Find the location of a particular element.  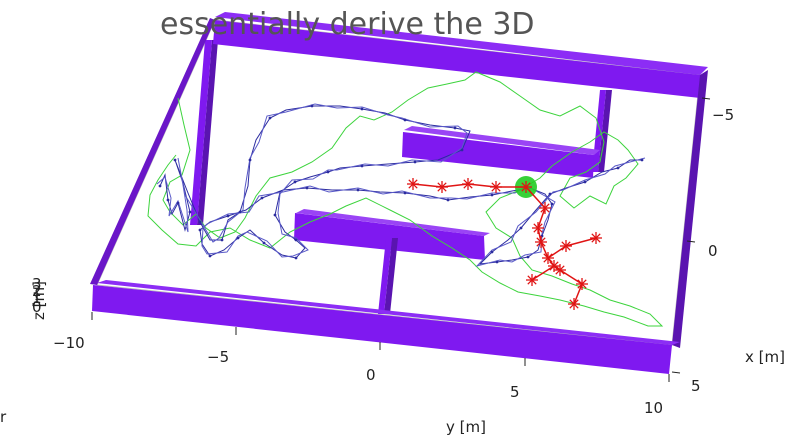

y-tick-label-5: 10 is located at coordinates (653, 408).